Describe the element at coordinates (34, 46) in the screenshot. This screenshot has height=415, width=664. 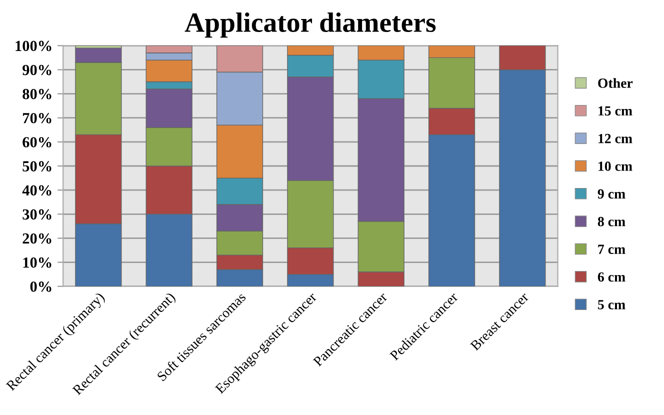
I see `y-tick-label: 100%` at that location.